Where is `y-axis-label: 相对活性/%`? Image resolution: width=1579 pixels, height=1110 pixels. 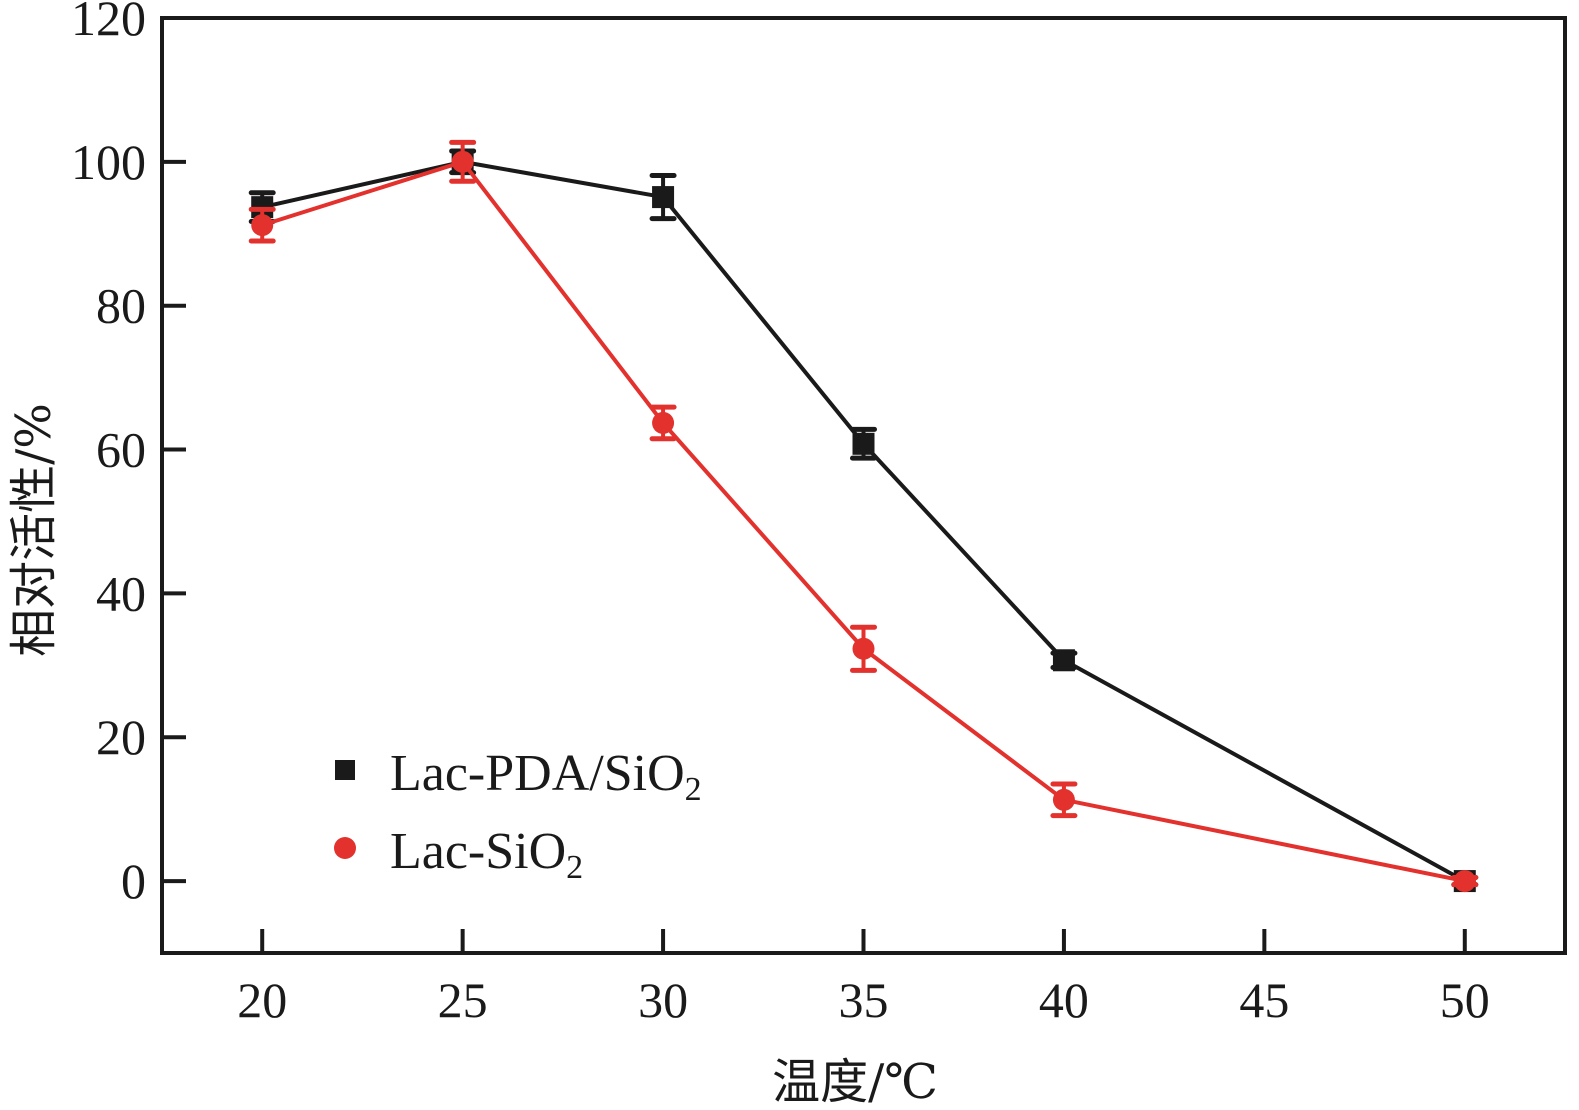
y-axis-label: 相对活性/% is located at coordinates (34, 530).